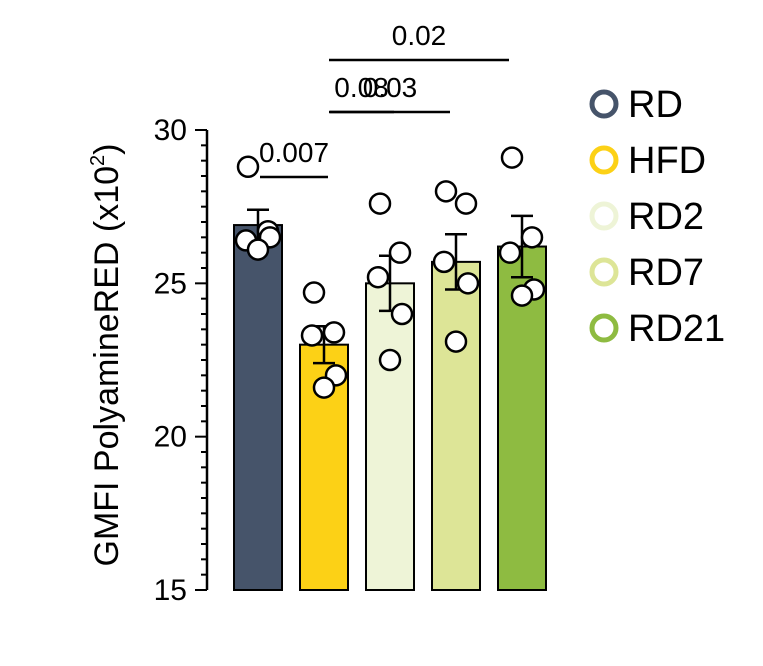  I want to click on bar-rd2, so click(390, 436).